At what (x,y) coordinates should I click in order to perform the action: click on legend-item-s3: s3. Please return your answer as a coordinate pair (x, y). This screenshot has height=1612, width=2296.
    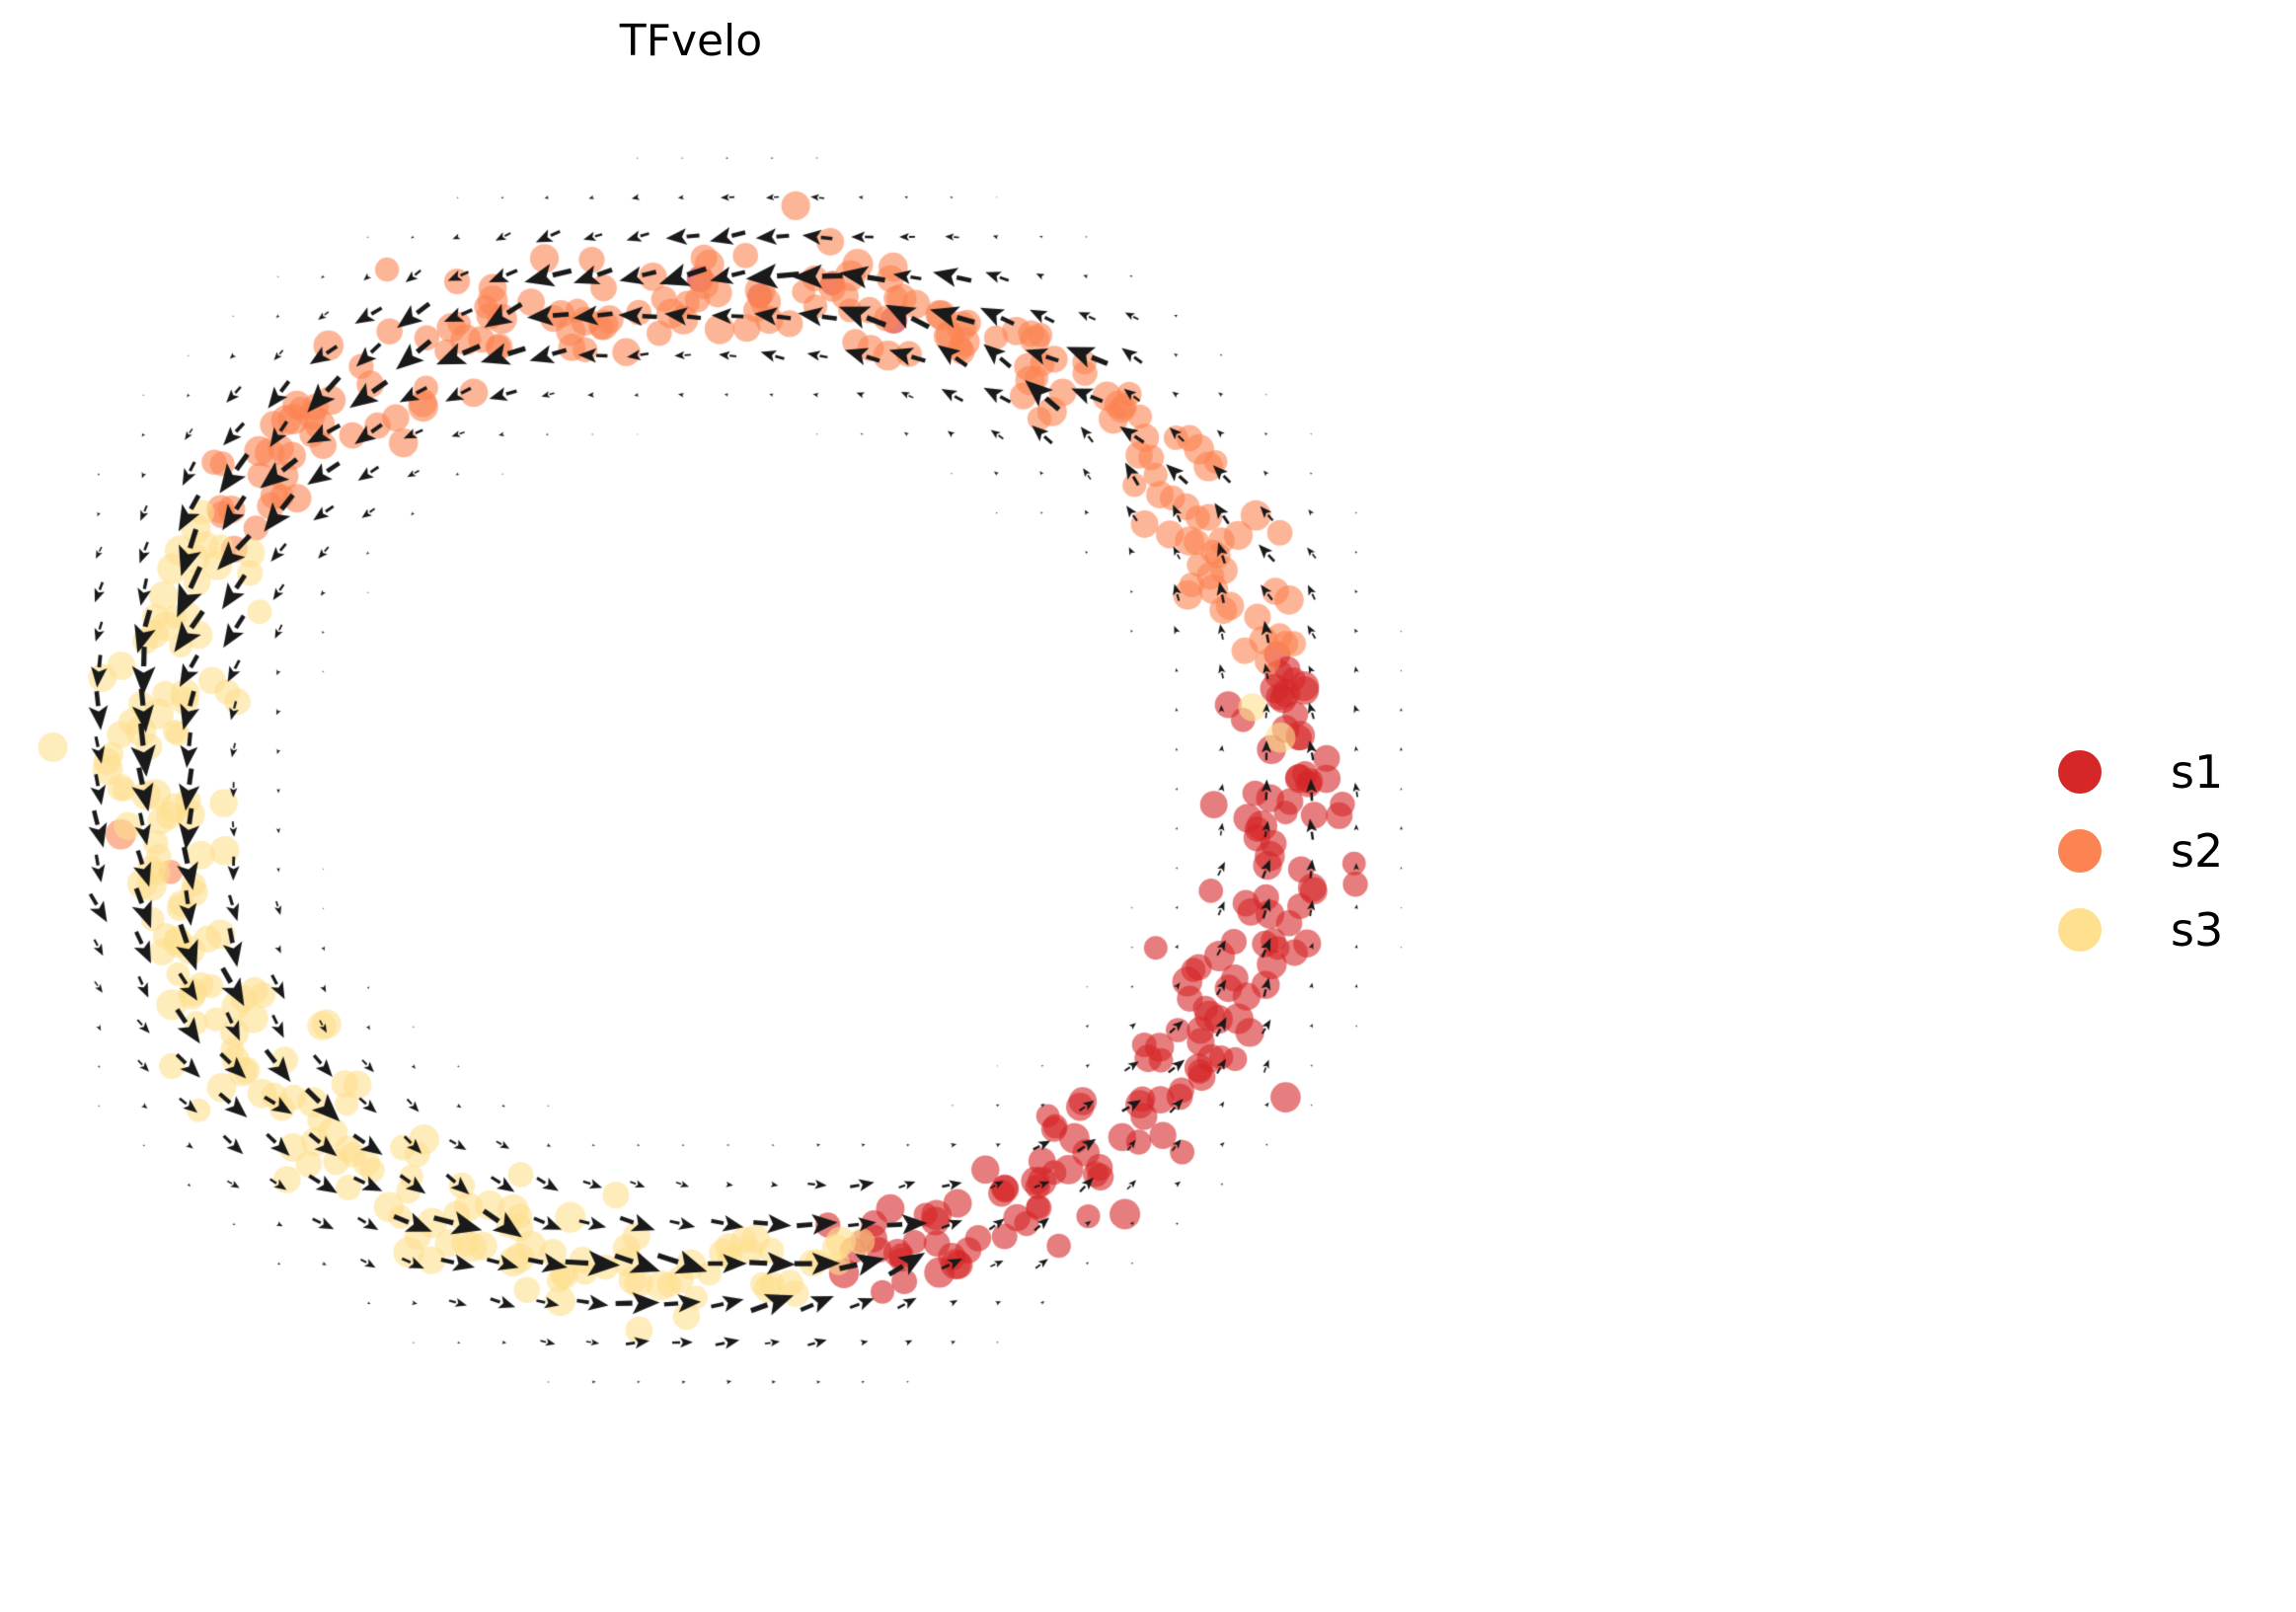
    Looking at the image, I should click on (2171, 930).